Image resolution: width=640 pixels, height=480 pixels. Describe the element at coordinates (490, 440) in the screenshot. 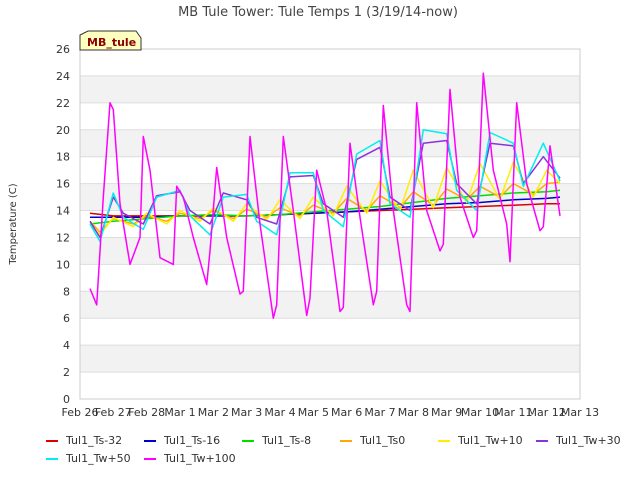

I see `legend-label: Tul1_Tw+10` at that location.